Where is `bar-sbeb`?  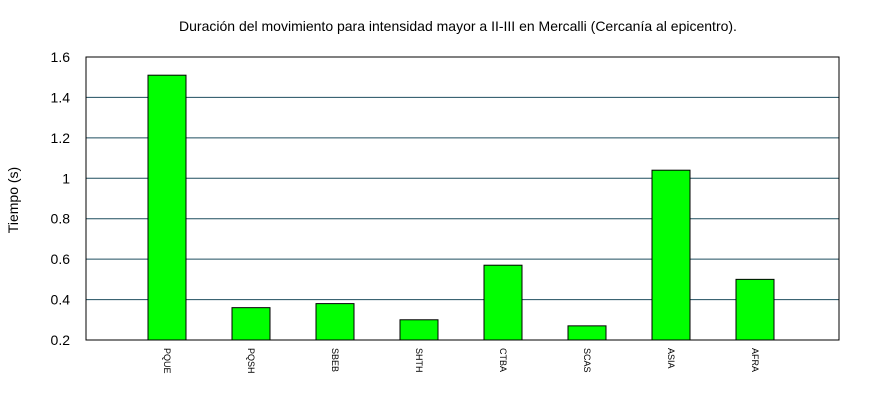
bar-sbeb is located at coordinates (335, 322).